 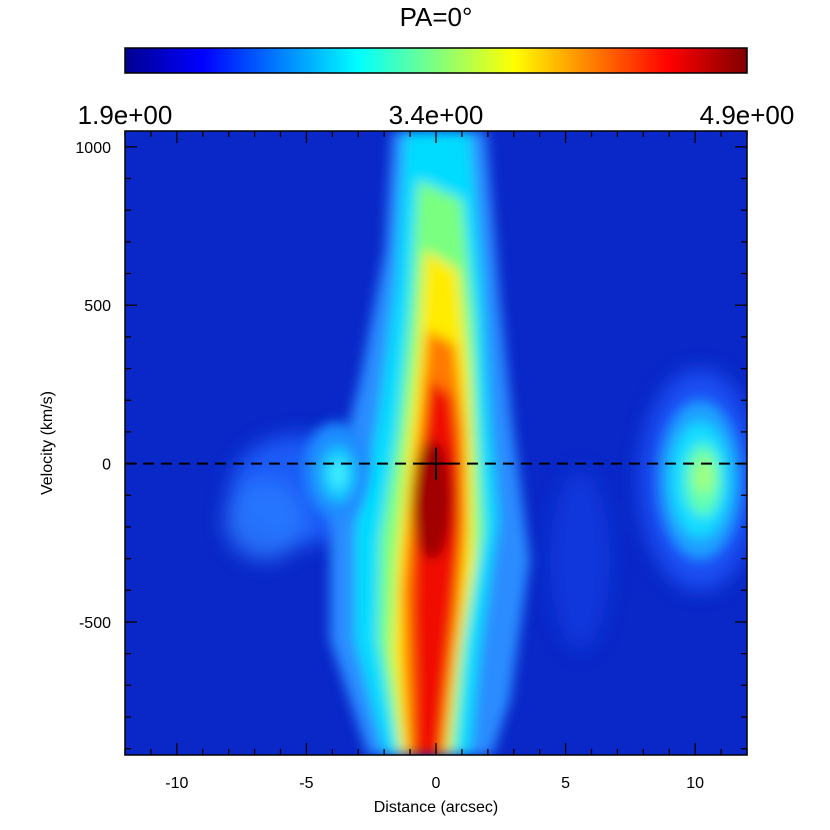 What do you see at coordinates (97, 306) in the screenshot?
I see `y-tick-label: 500` at bounding box center [97, 306].